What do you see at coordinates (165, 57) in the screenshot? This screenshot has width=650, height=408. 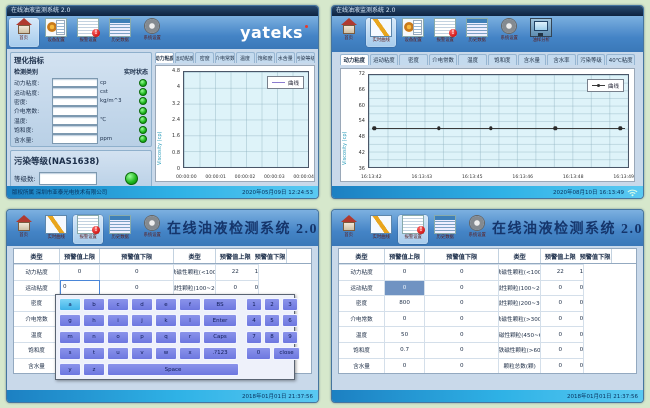 I see `tab-item: 动力粘度` at bounding box center [165, 57].